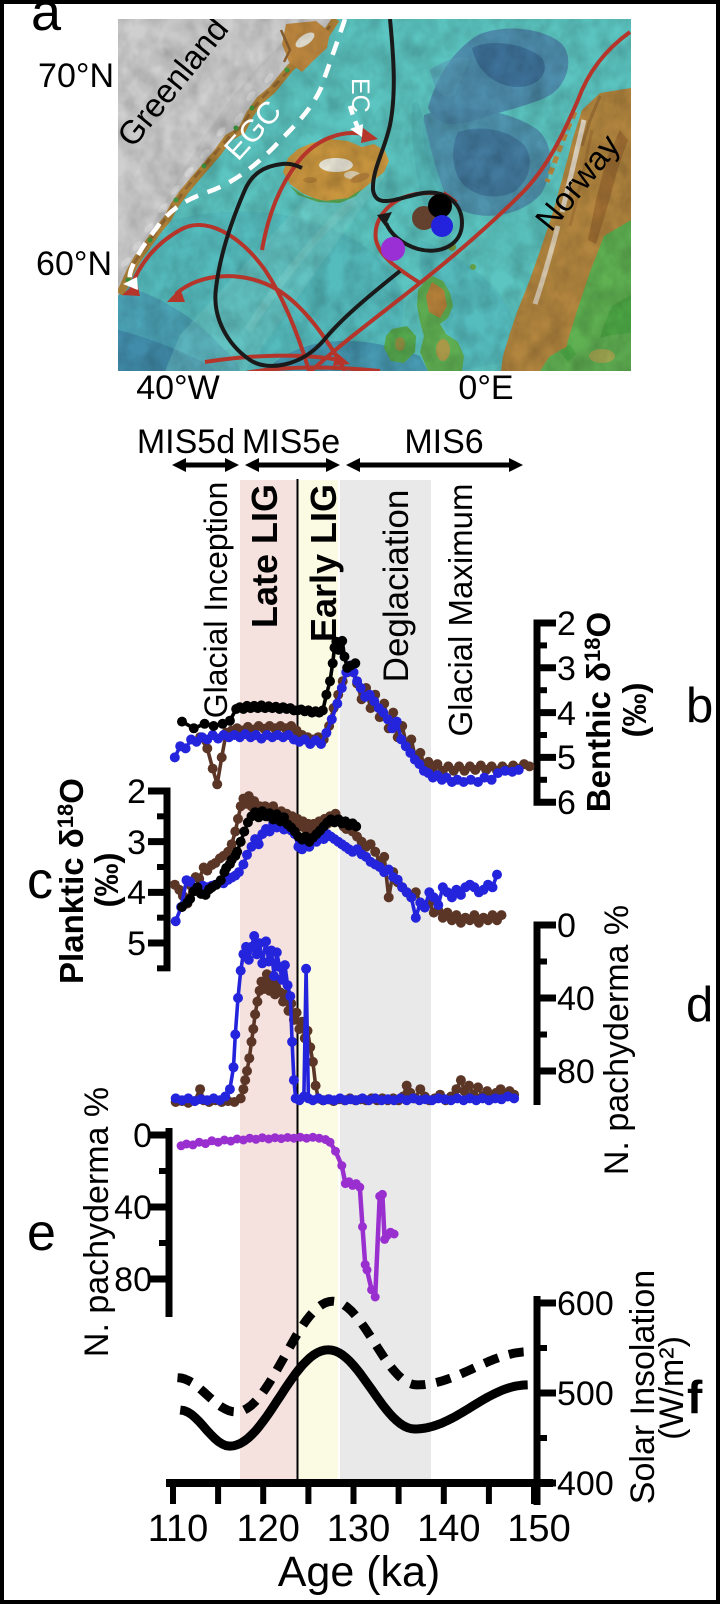 This screenshot has width=720, height=1609. I want to click on svg-text: 0°E, so click(485, 388).